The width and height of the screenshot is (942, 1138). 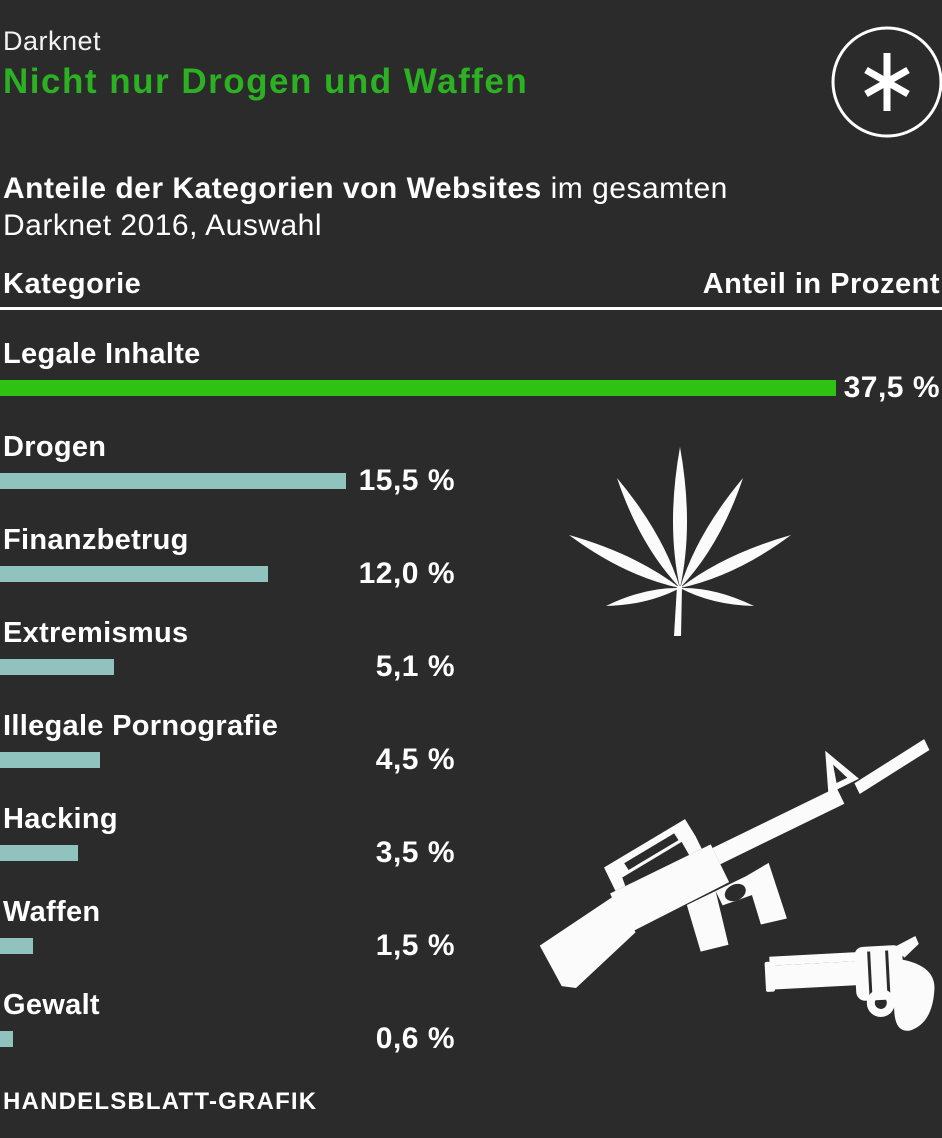 What do you see at coordinates (471, 756) in the screenshot?
I see `chart-row: Illegale Pornografie 4,5 %` at bounding box center [471, 756].